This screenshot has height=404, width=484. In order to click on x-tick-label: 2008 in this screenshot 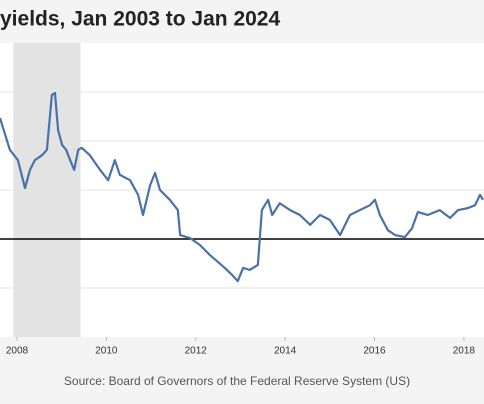, I will do `click(17, 351)`.